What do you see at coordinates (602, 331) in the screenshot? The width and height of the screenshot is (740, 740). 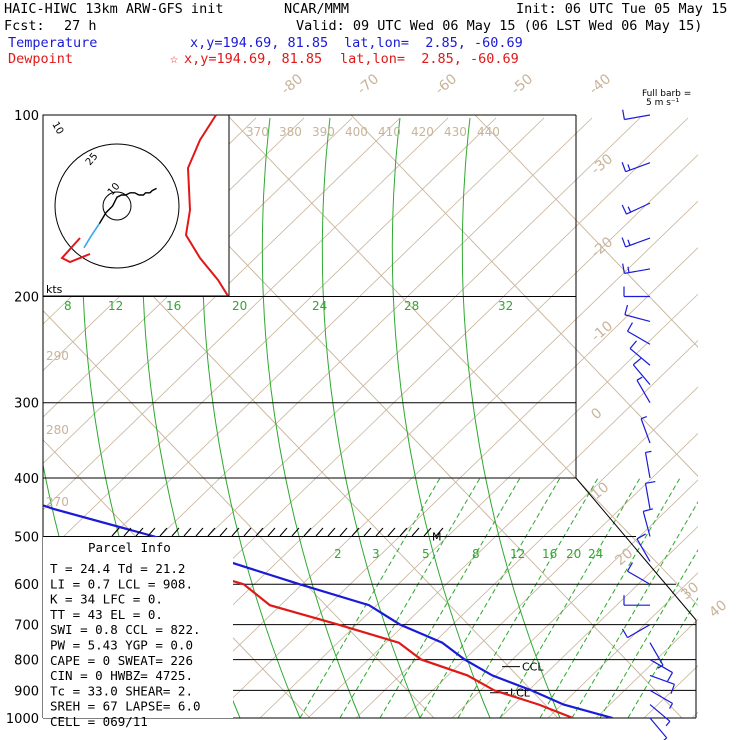 I see `isotherm-label: -10` at bounding box center [602, 331].